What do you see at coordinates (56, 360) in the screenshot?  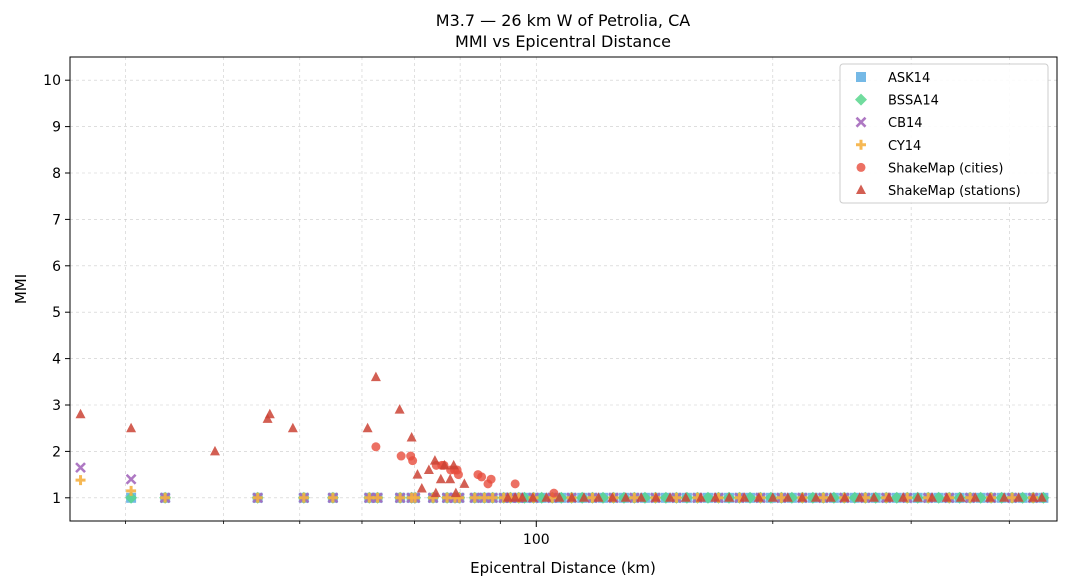 I see `y-tick-label: 4` at bounding box center [56, 360].